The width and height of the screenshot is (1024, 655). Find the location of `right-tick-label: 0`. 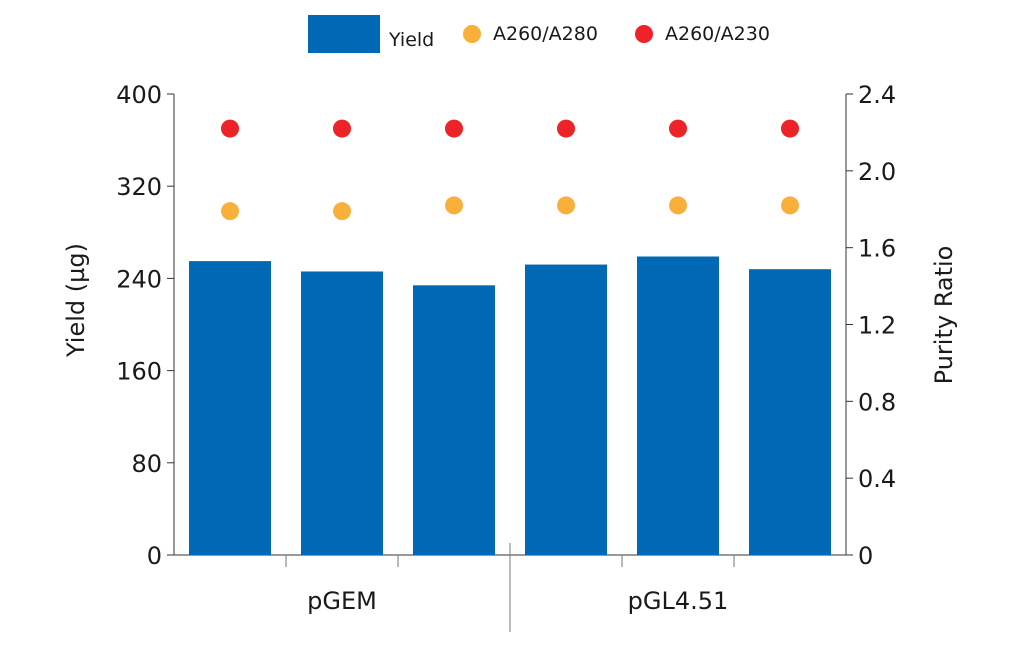

right-tick-label: 0 is located at coordinates (865, 556).